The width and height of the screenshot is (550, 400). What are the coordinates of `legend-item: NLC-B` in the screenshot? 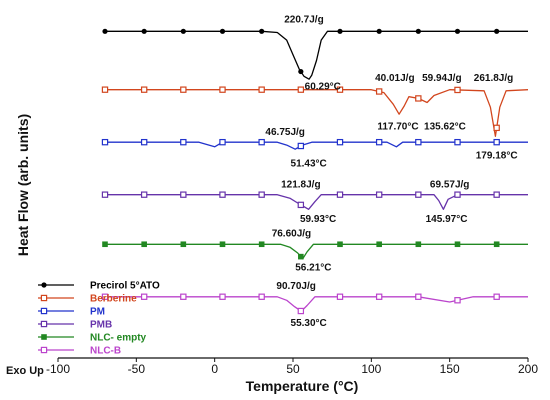 It's located at (79, 351).